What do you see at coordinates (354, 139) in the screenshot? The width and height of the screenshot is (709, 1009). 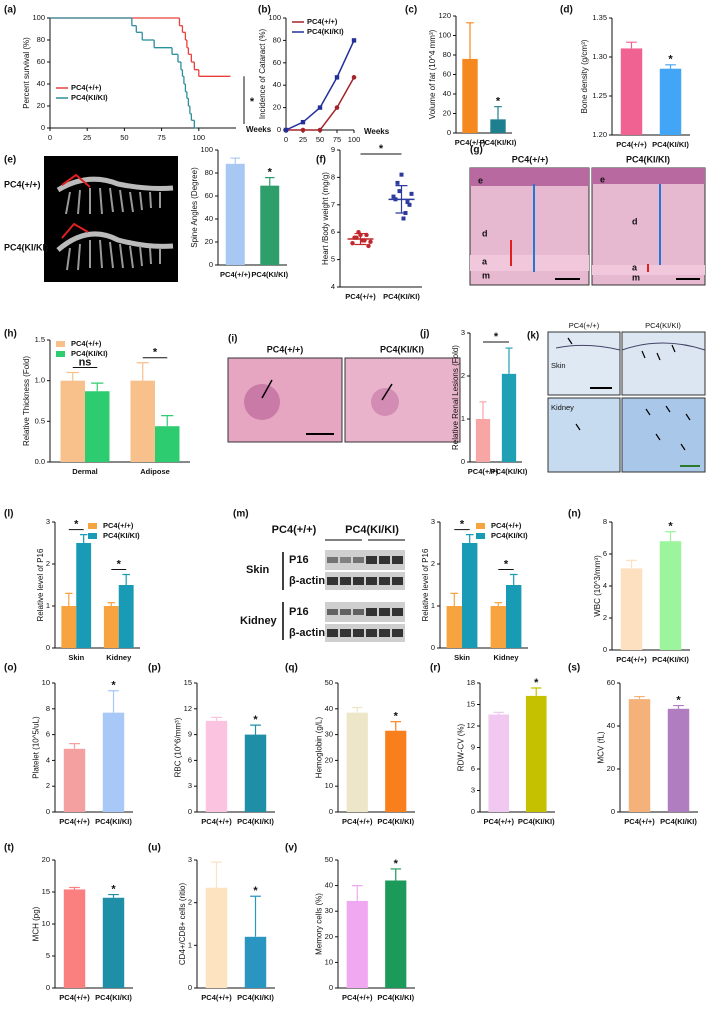 I see `x-tick-label: 100` at bounding box center [354, 139].